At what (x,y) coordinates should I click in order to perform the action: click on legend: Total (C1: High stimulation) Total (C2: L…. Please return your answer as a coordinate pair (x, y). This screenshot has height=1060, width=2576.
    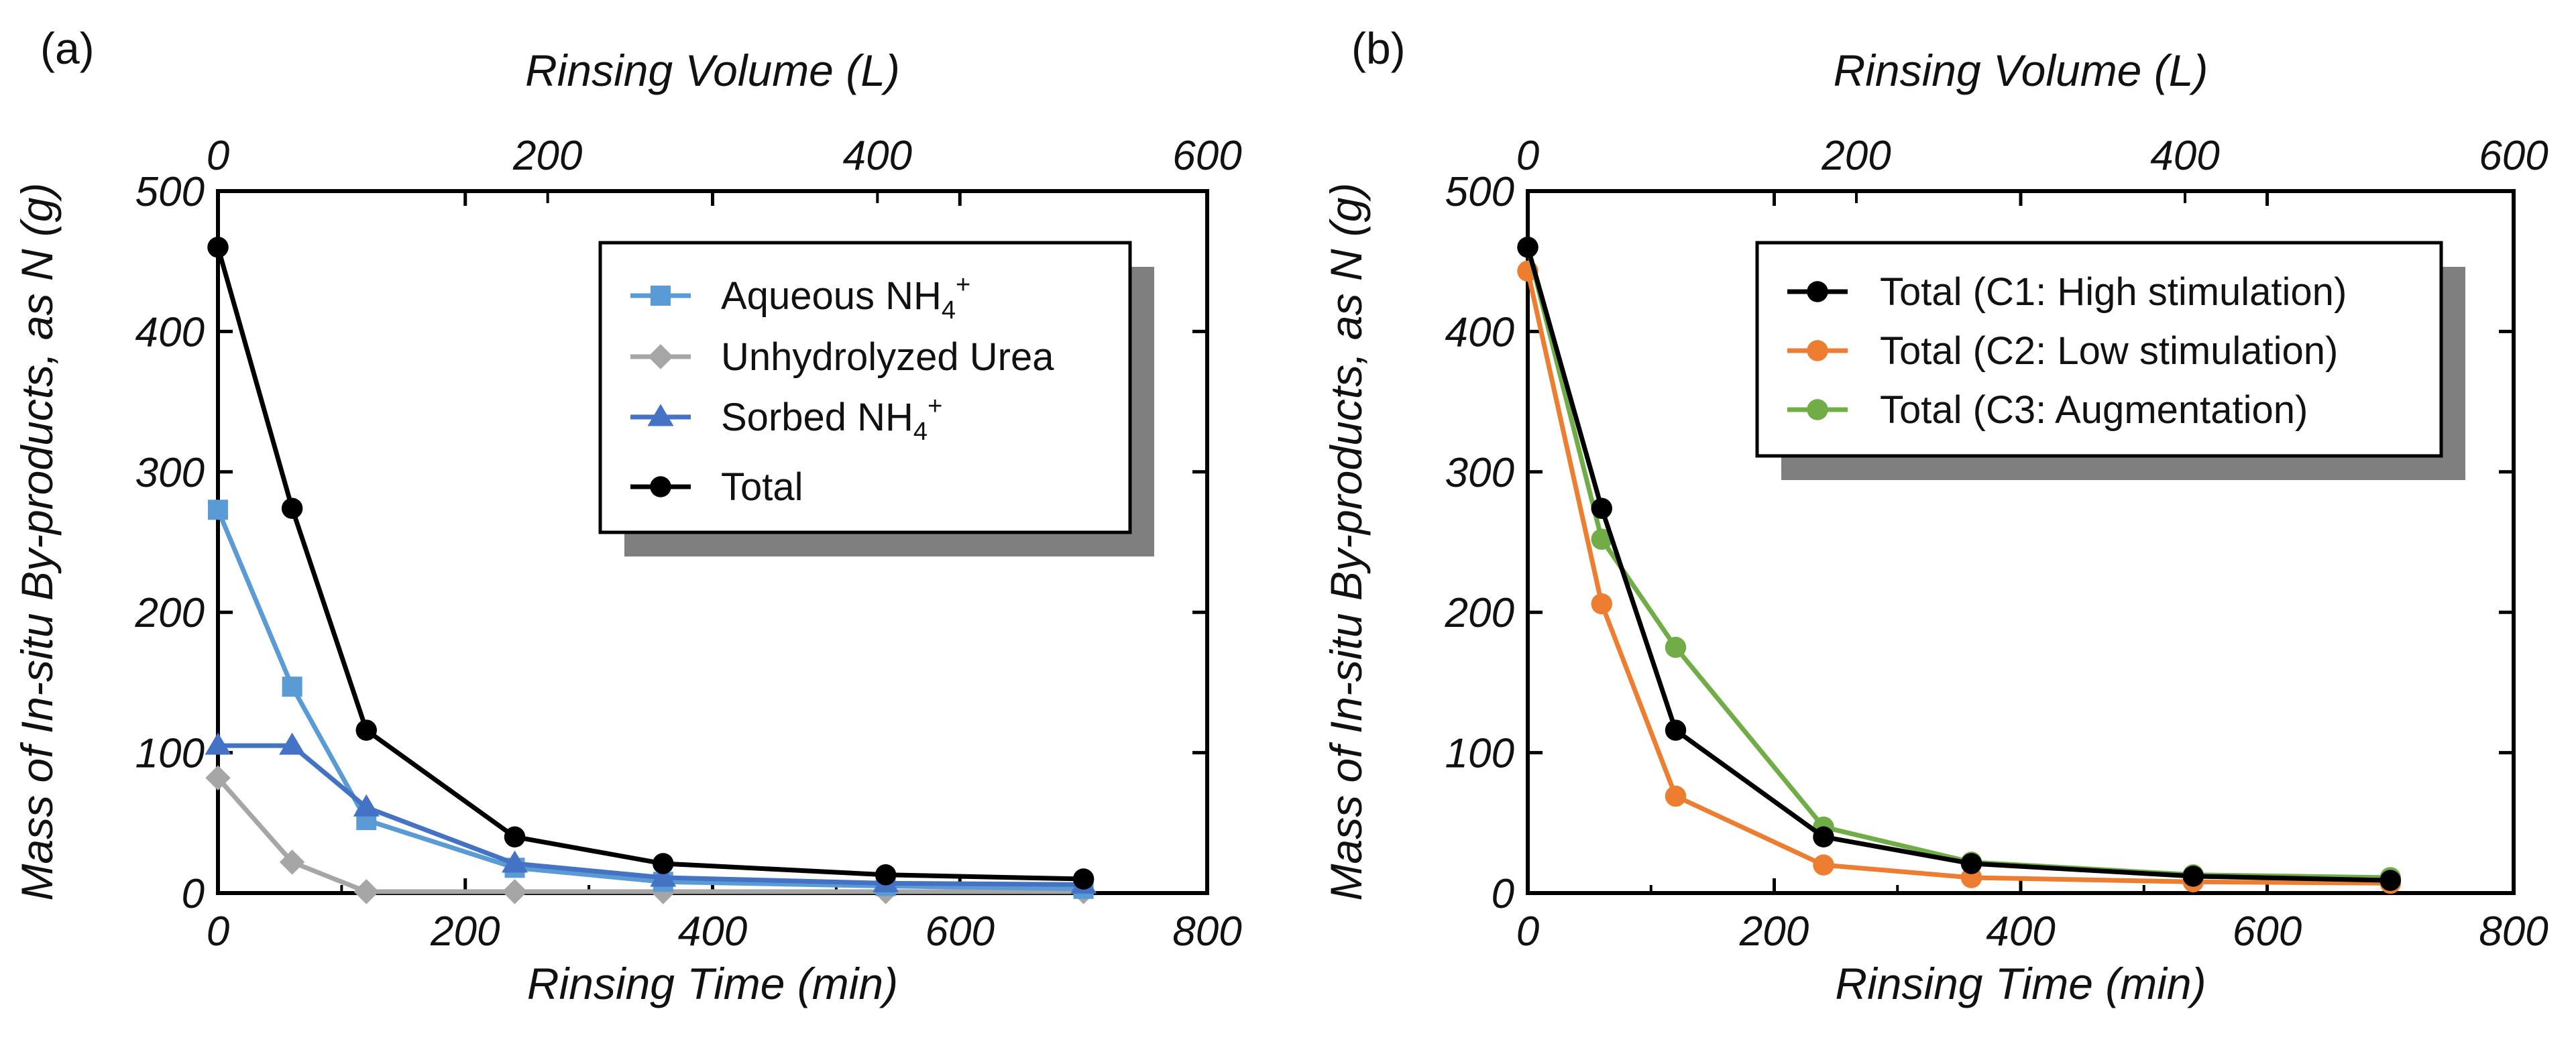
    Looking at the image, I should click on (2110, 360).